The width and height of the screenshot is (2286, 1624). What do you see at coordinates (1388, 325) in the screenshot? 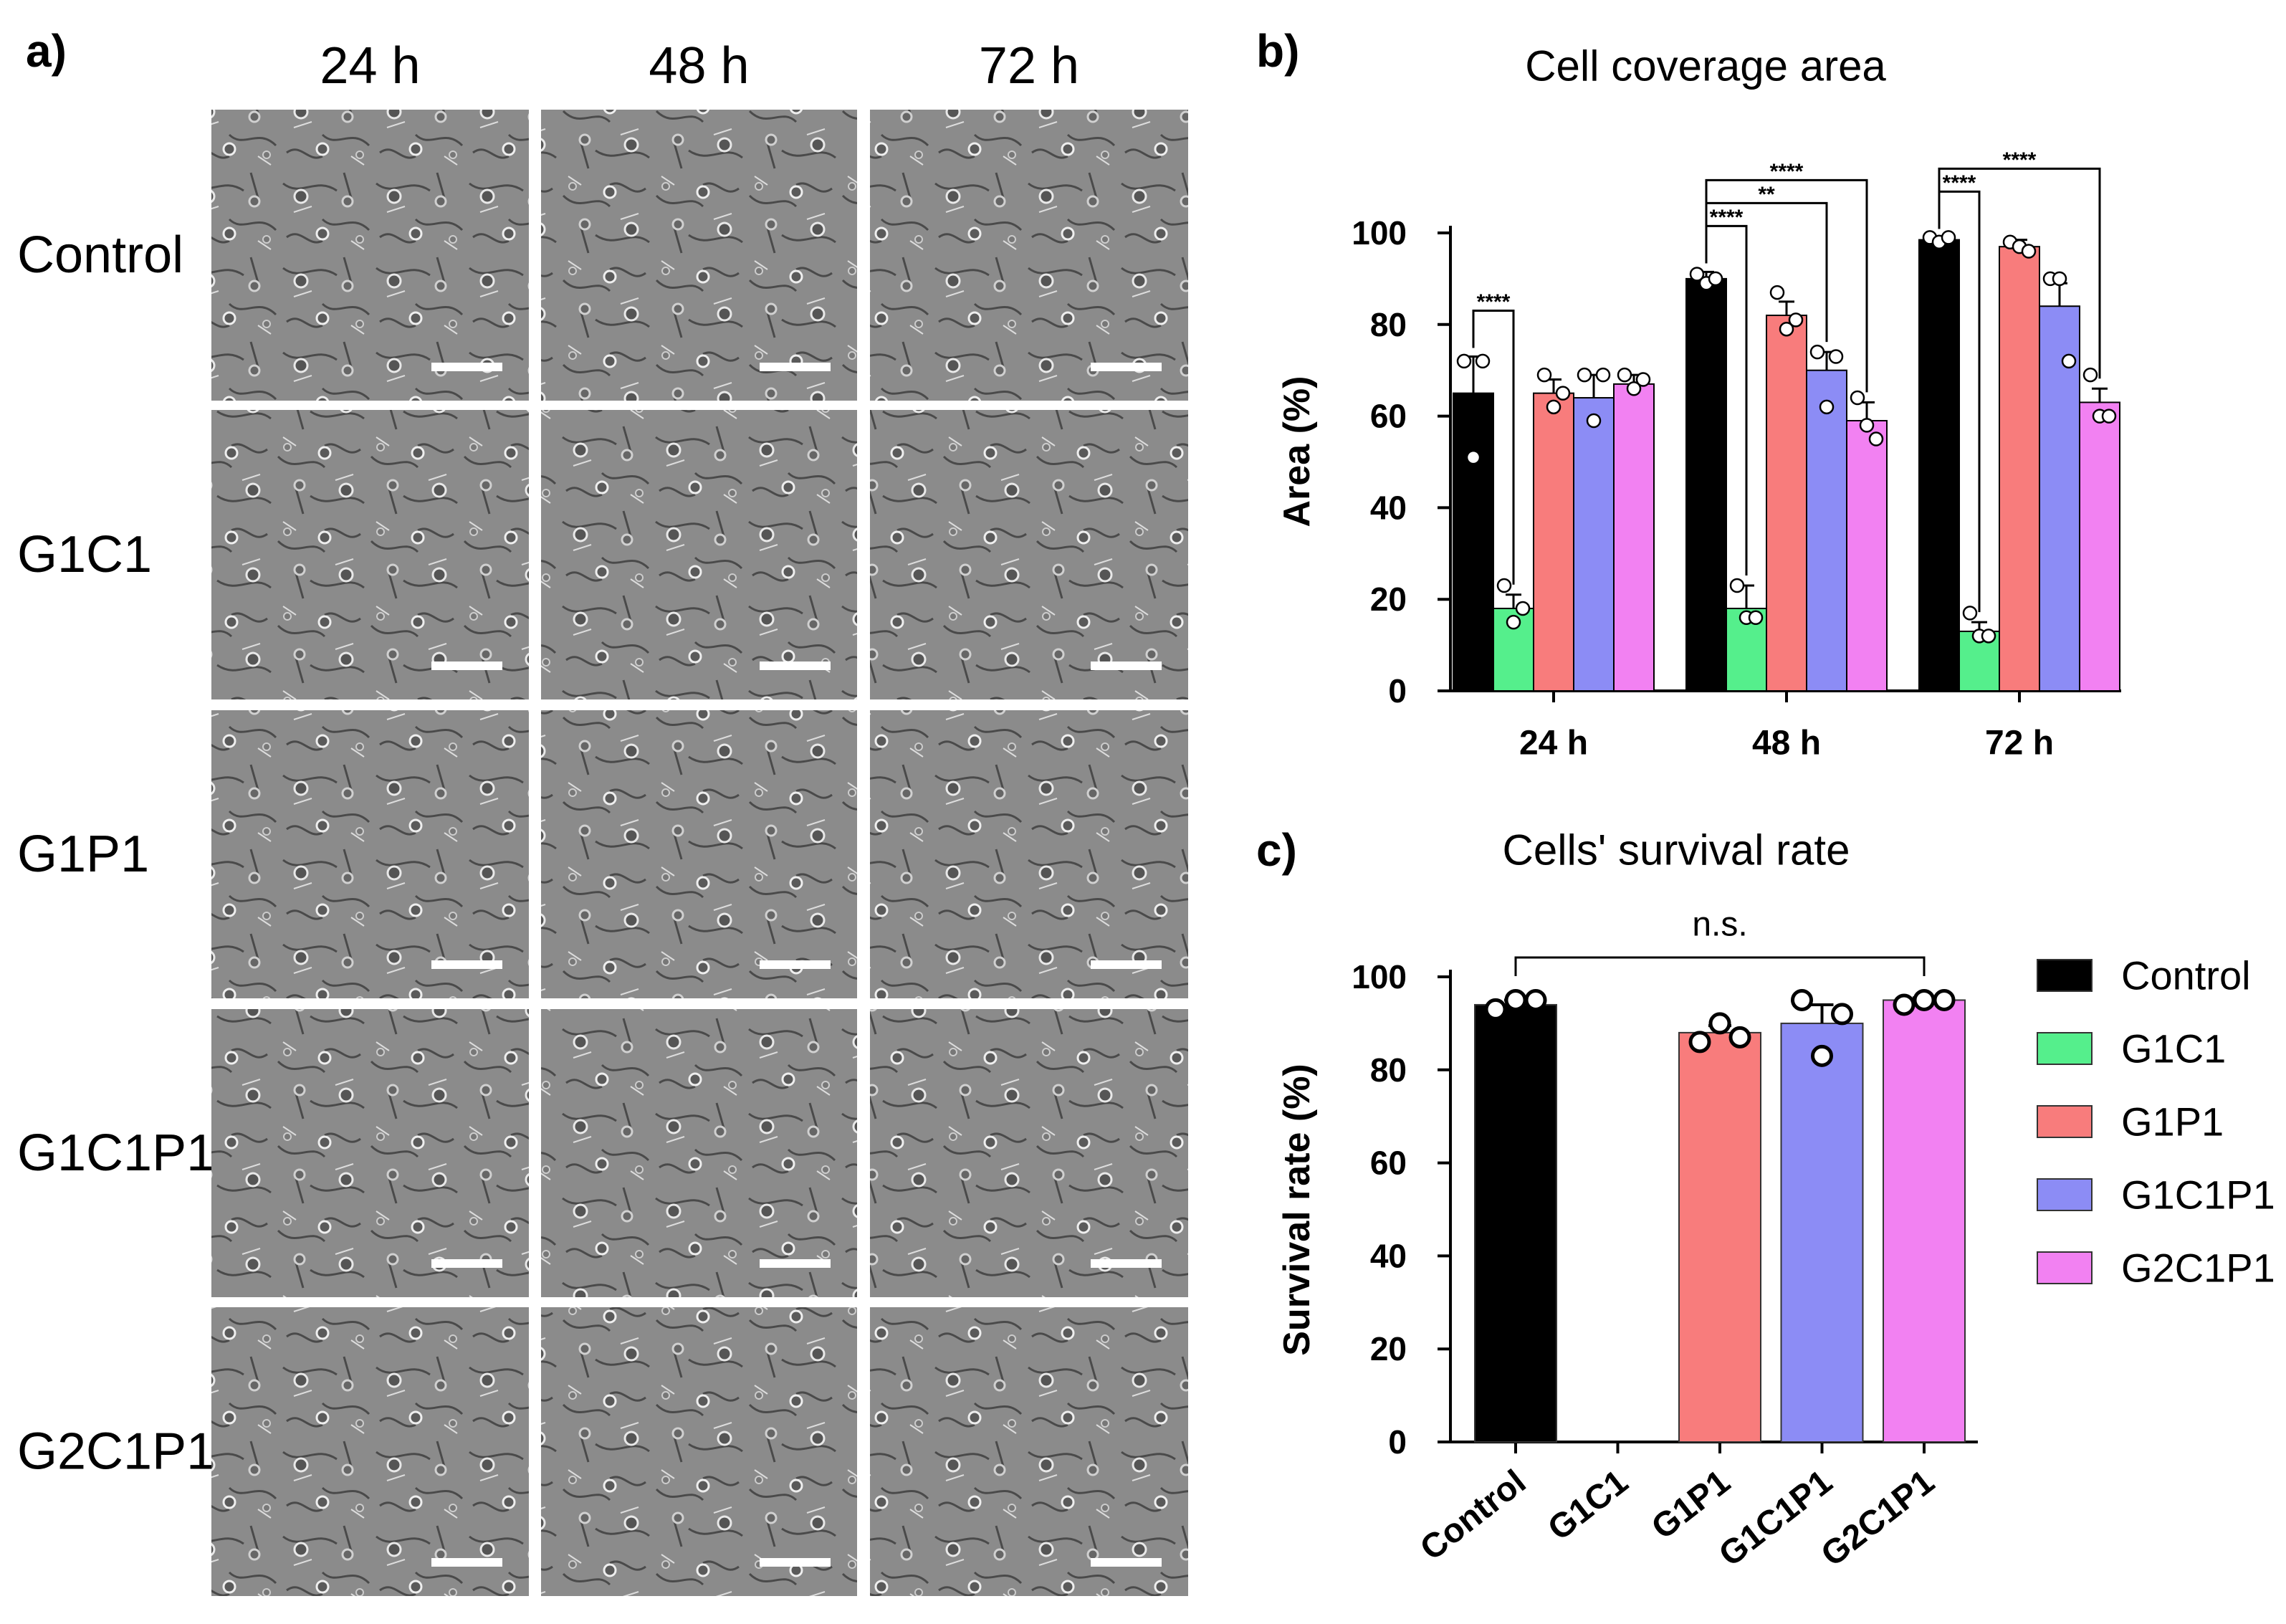
I see `y-tick-label: 80` at bounding box center [1388, 325].